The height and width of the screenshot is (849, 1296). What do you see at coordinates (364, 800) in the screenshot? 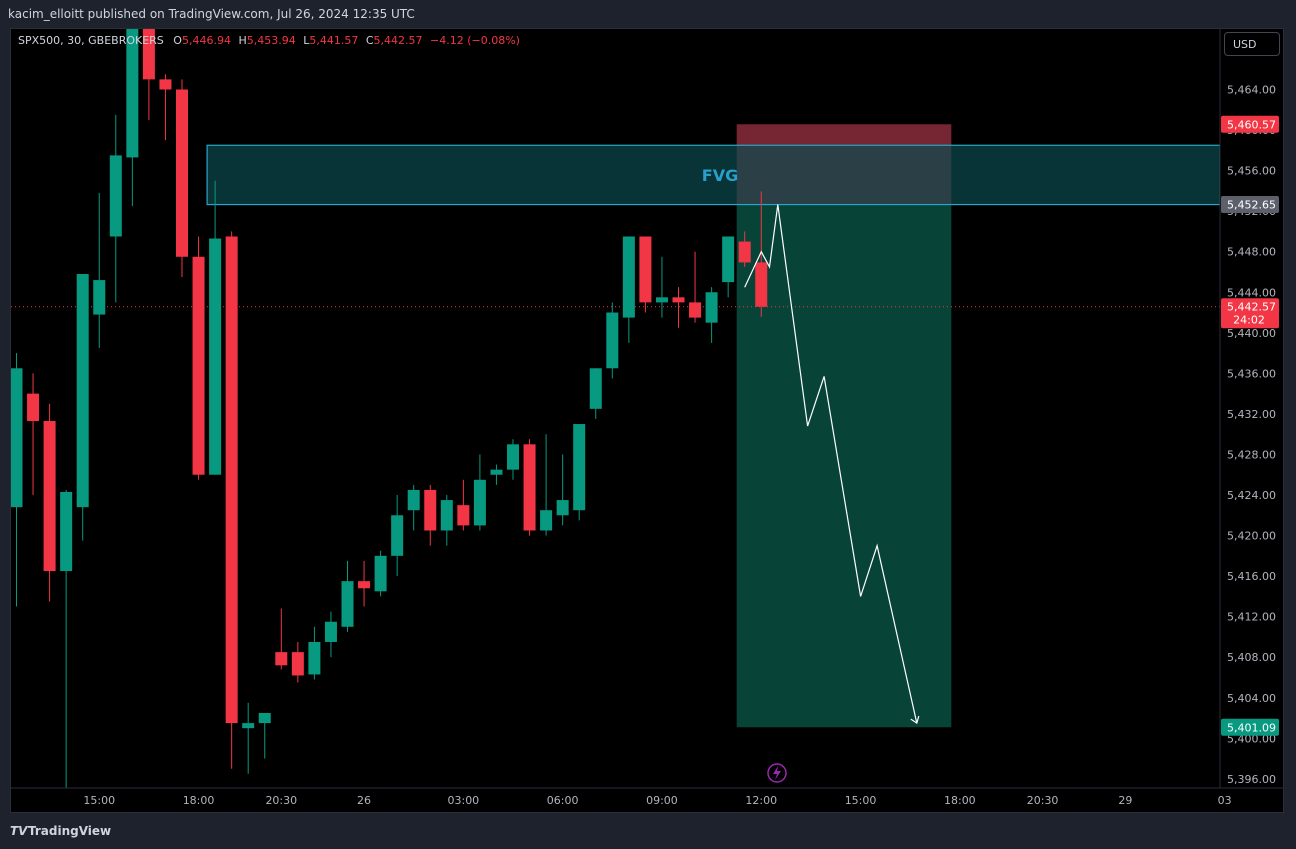
I see `time-tick-label: 26` at bounding box center [364, 800].